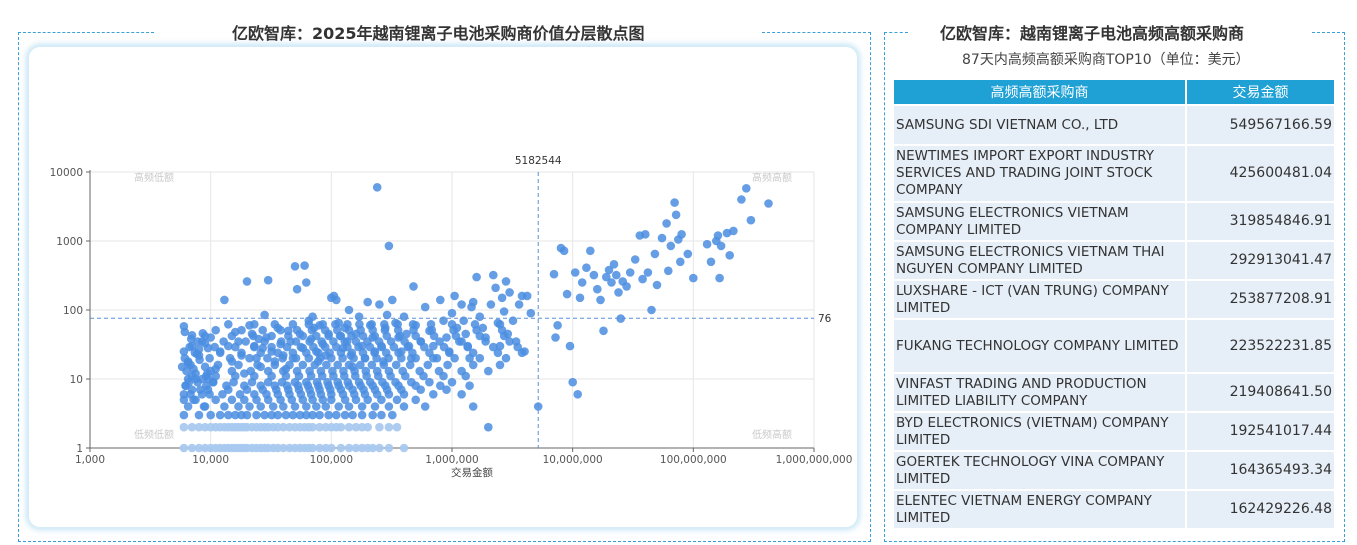 Image resolution: width=1357 pixels, height=545 pixels. Describe the element at coordinates (1260, 346) in the screenshot. I see `buyer-amount: 223522231.85` at that location.